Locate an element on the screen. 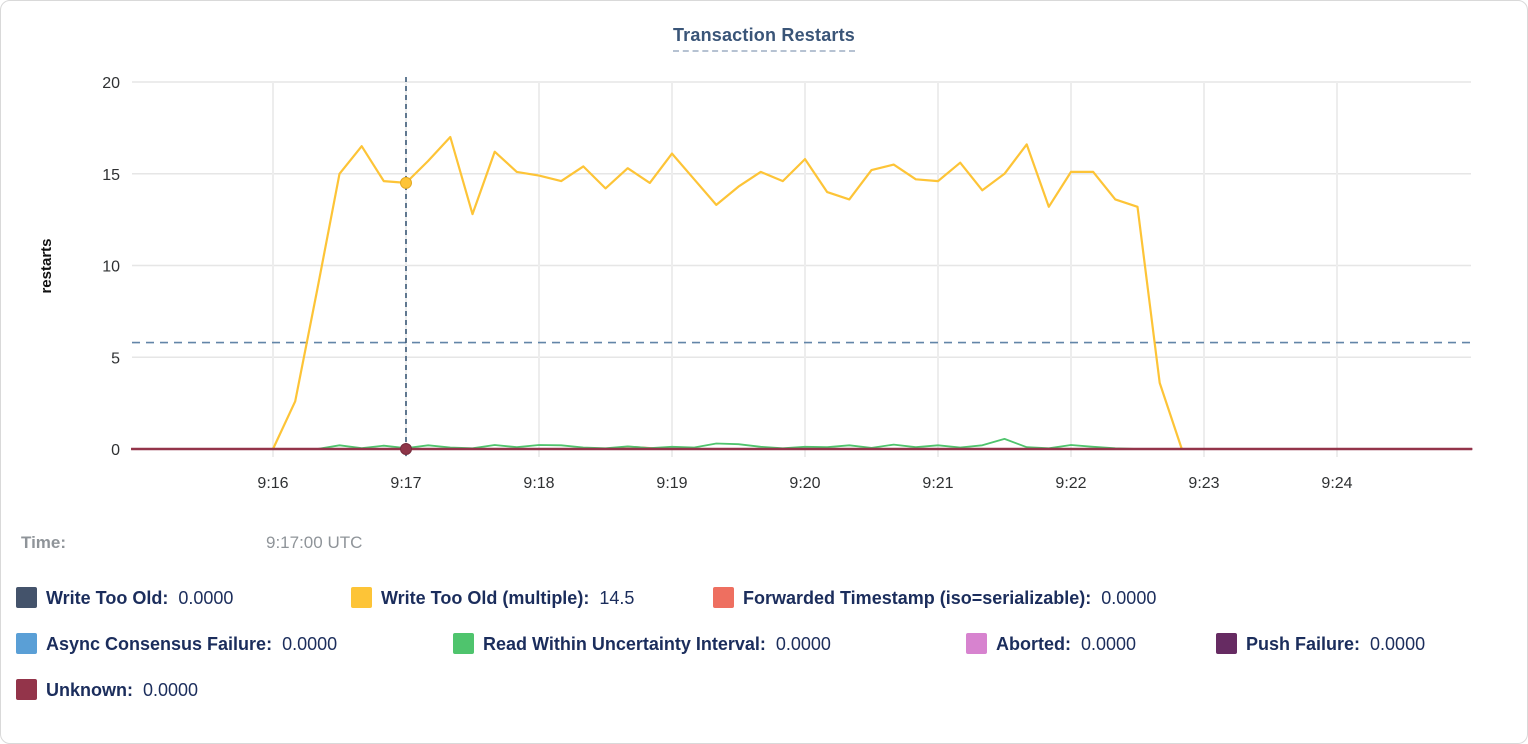 This screenshot has width=1528, height=744. legend-label: Write Too Old: is located at coordinates (107, 598).